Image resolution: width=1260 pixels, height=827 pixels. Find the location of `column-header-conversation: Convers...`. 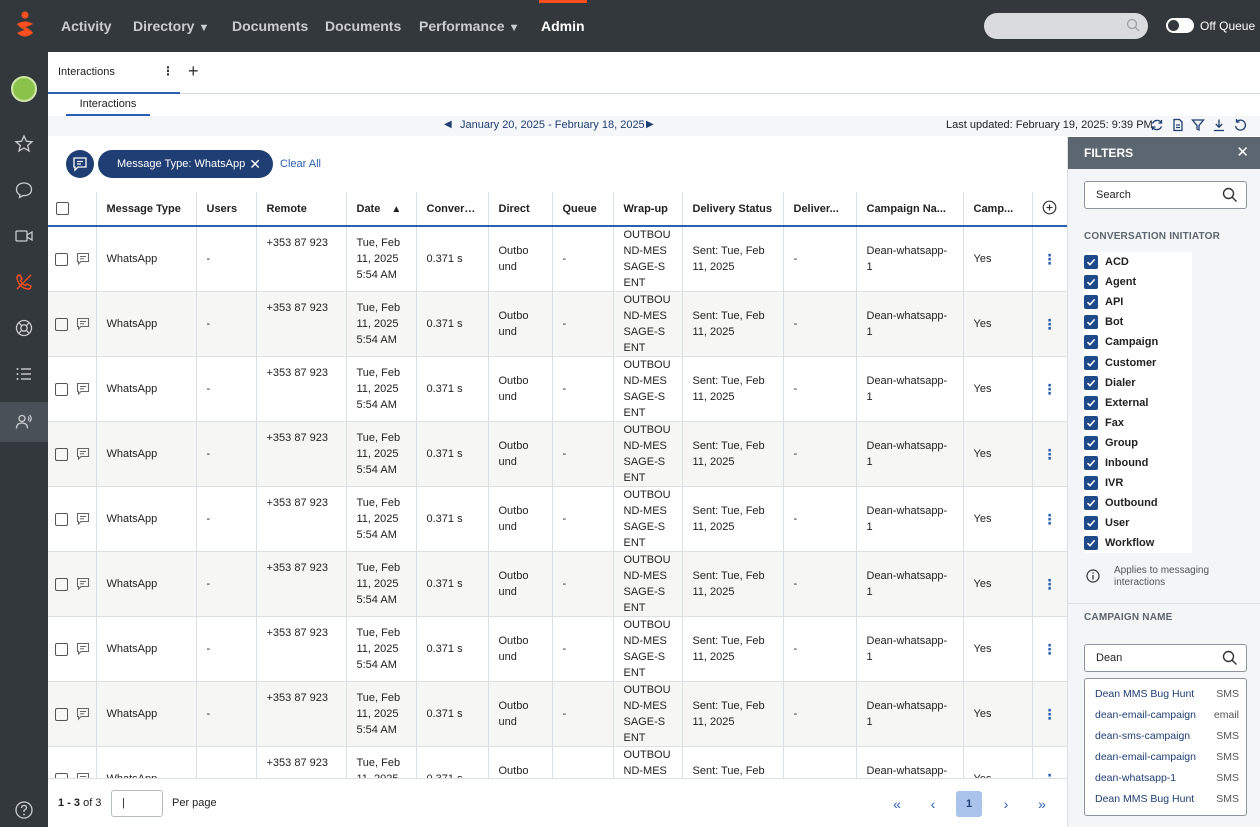

column-header-conversation: Convers... is located at coordinates (452, 209).